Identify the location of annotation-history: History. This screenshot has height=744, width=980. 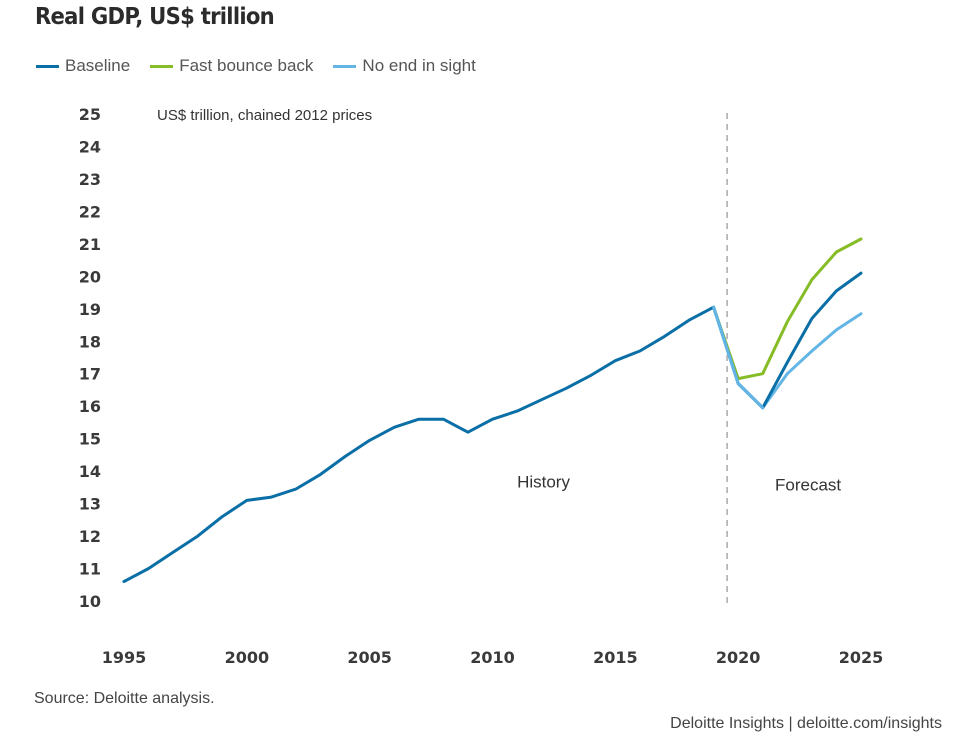
(543, 481).